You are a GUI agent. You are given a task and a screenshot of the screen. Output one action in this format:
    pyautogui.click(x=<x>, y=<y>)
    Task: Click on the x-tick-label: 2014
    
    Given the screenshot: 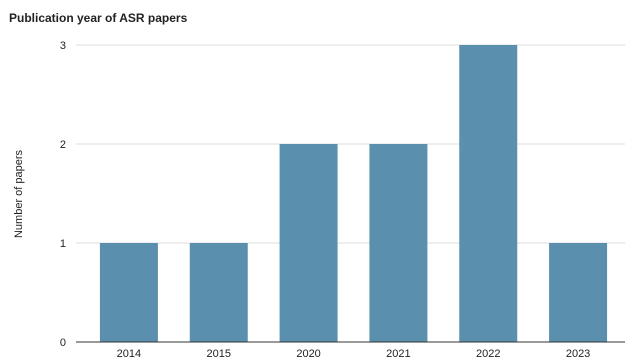 What is the action you would take?
    pyautogui.click(x=129, y=354)
    